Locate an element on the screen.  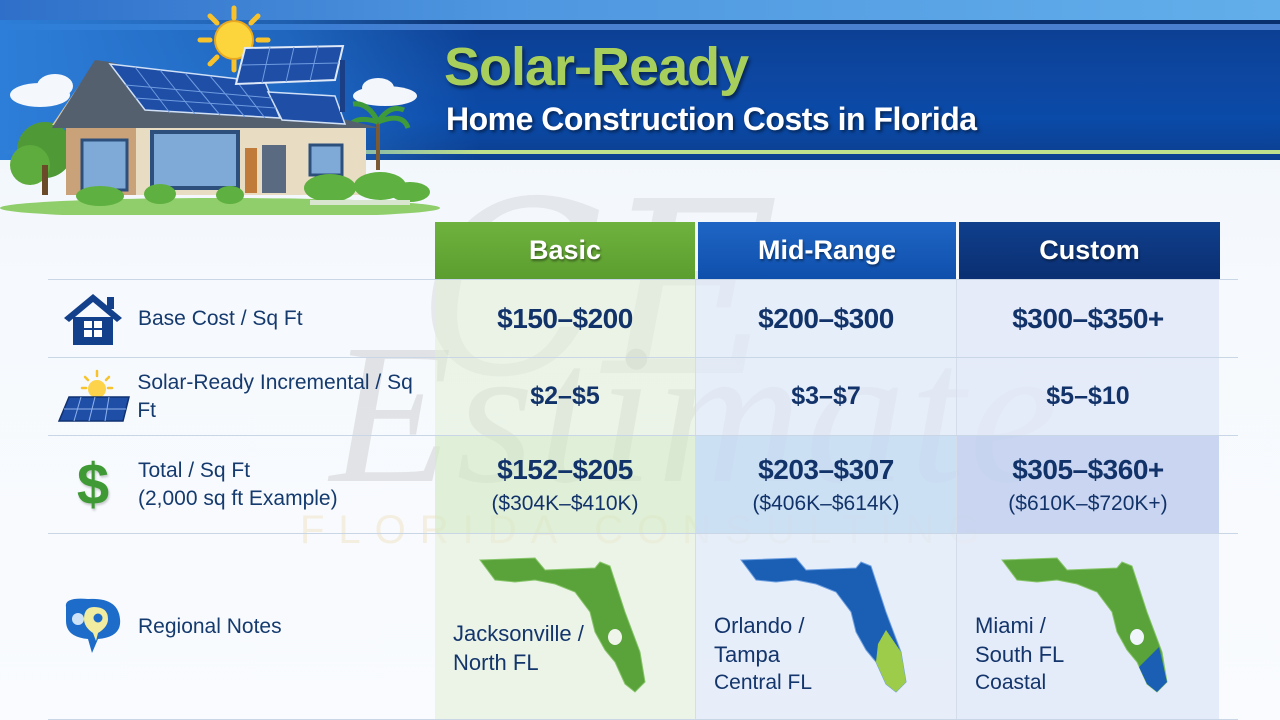
region-label-custom: Miami / South FL Coastal is located at coordinates (1020, 654).